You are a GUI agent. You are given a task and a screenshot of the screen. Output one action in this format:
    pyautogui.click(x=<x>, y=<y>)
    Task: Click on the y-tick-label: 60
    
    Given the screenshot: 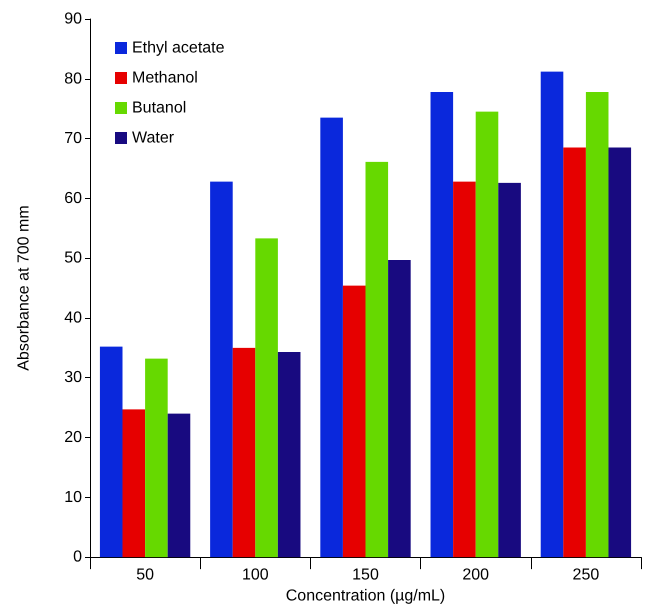 What is the action you would take?
    pyautogui.click(x=73, y=198)
    